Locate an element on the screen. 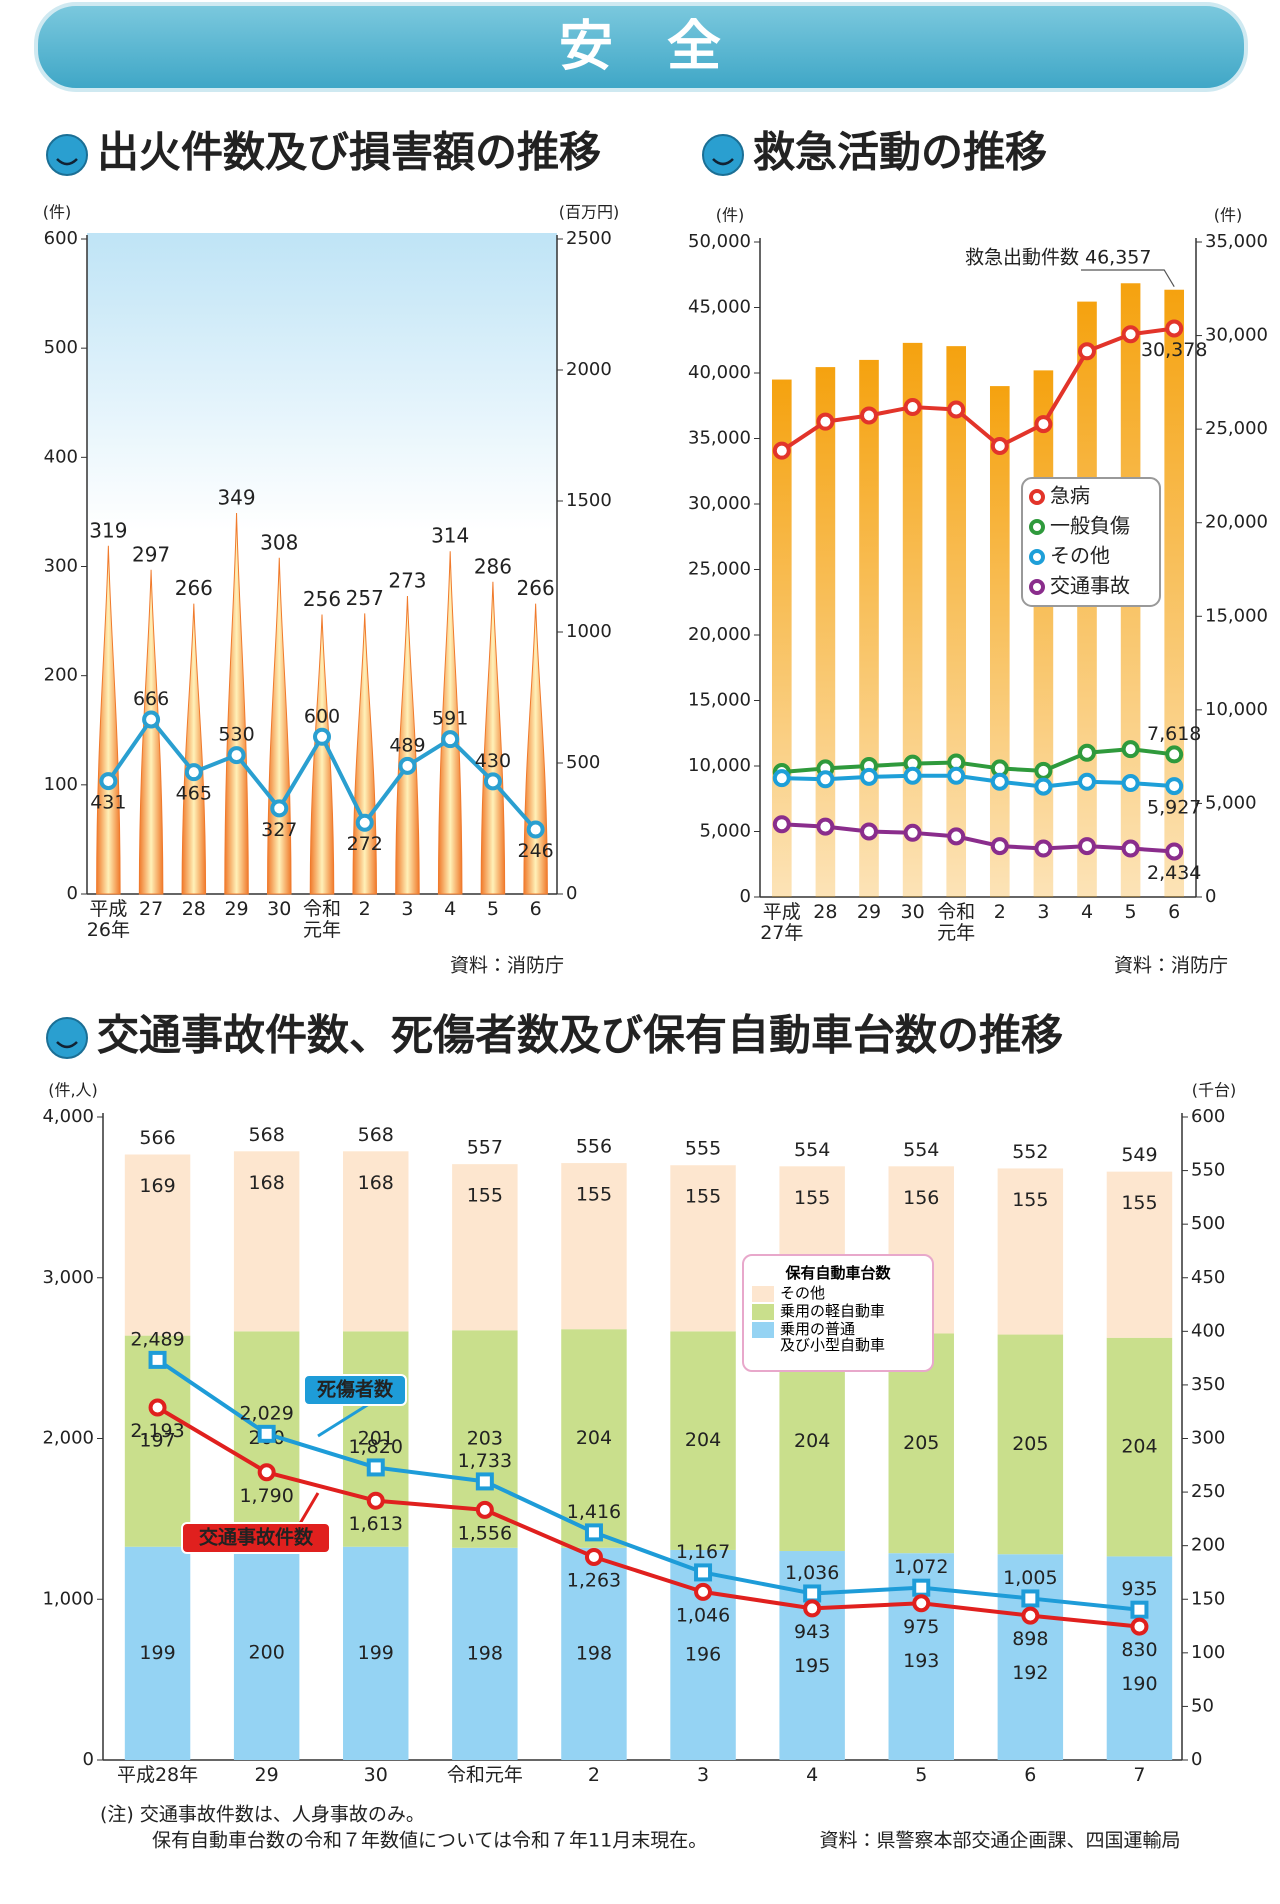  data-label: 308 is located at coordinates (279, 542).